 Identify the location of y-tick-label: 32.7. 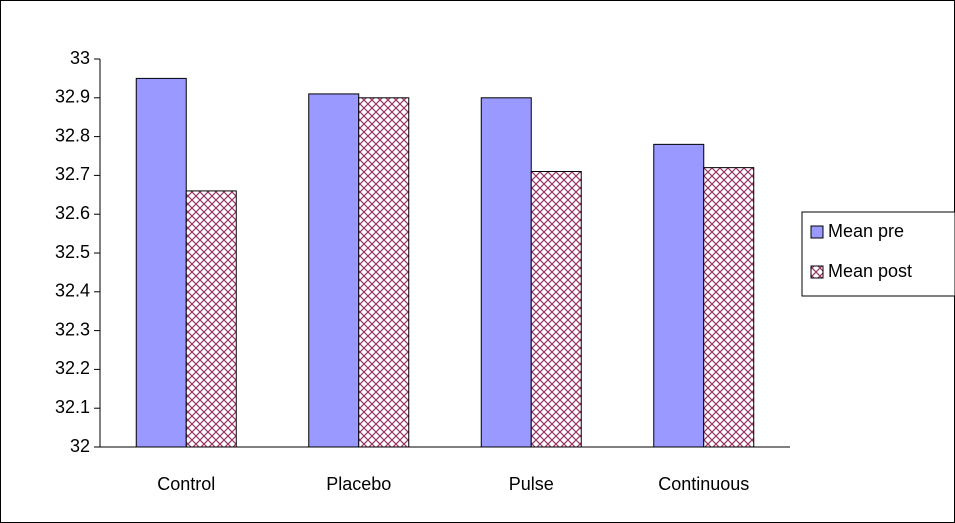
(72, 174).